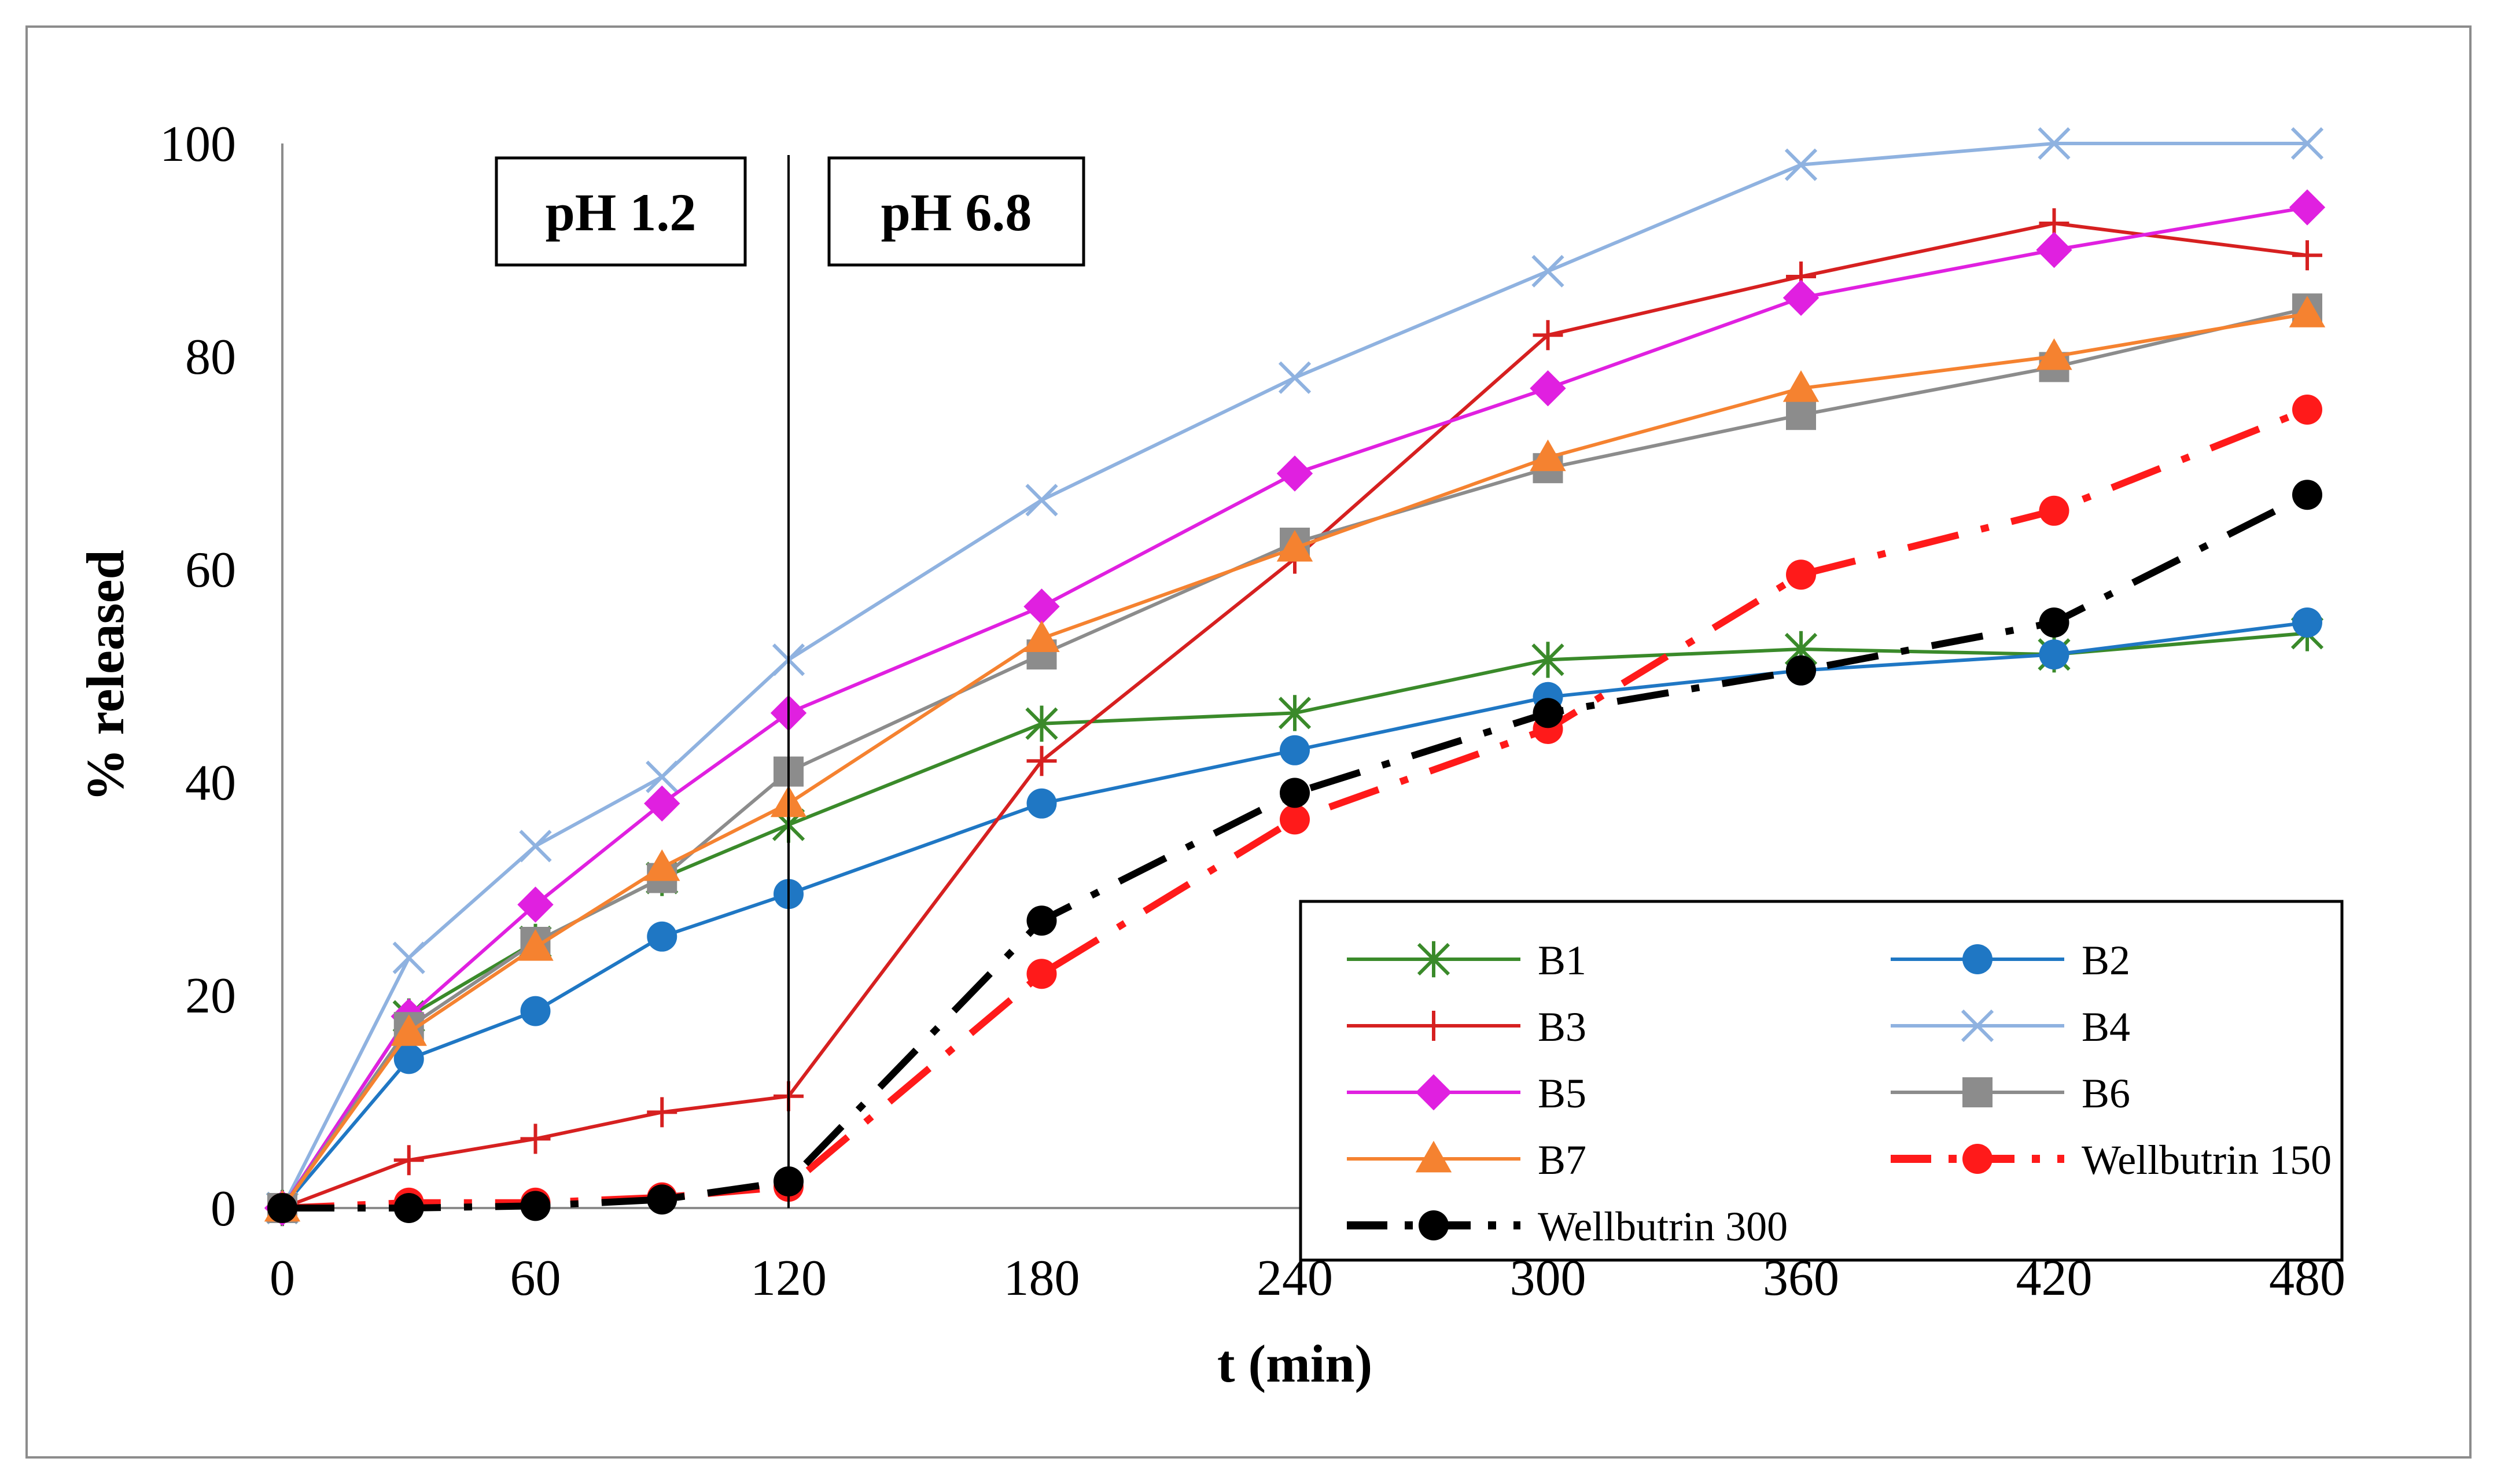 The height and width of the screenshot is (1484, 2497). Describe the element at coordinates (788, 1278) in the screenshot. I see `x-tick-label: 120` at that location.